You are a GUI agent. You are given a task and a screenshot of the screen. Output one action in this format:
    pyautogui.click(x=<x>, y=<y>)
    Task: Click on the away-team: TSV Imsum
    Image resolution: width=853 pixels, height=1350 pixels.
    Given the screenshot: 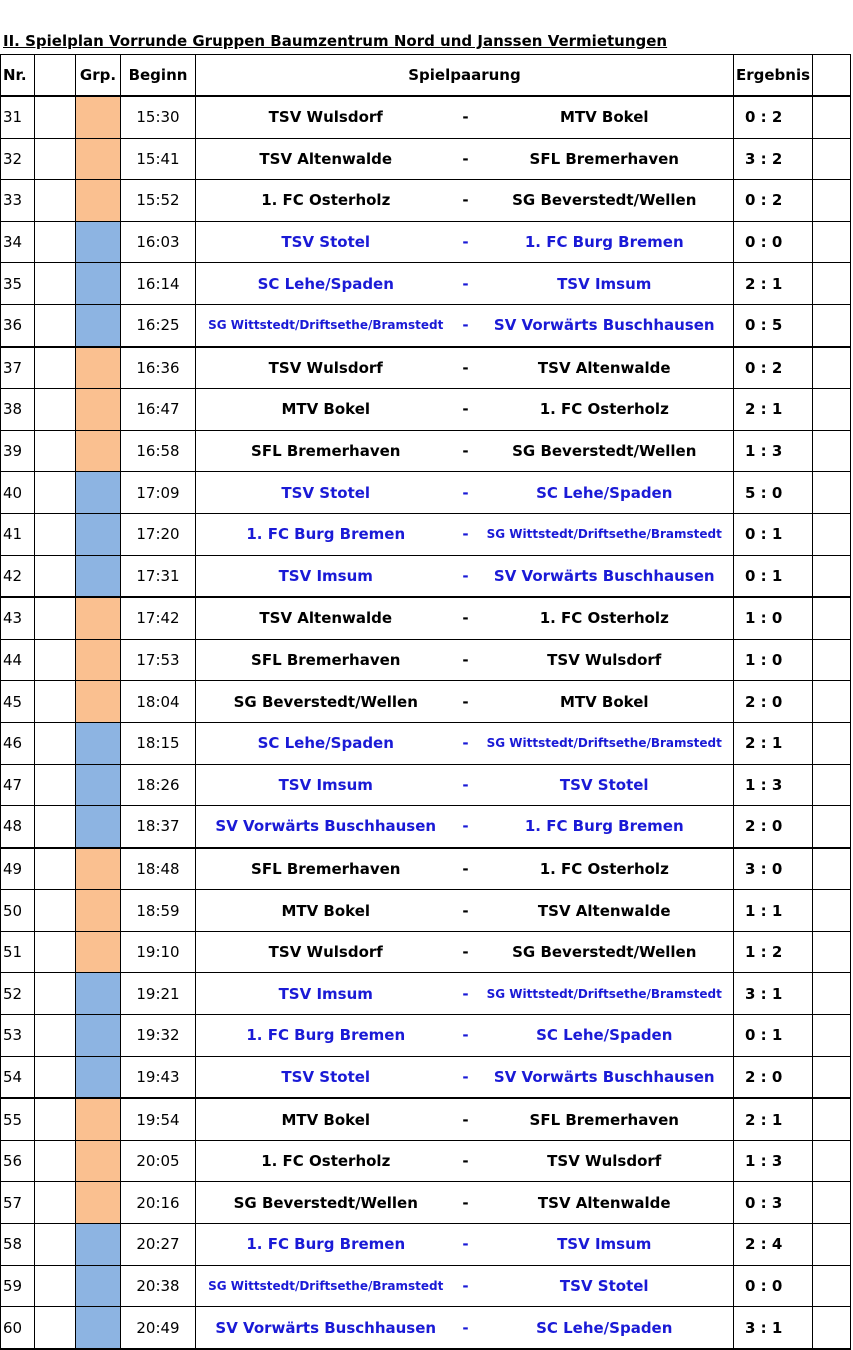 What is the action you would take?
    pyautogui.click(x=604, y=283)
    